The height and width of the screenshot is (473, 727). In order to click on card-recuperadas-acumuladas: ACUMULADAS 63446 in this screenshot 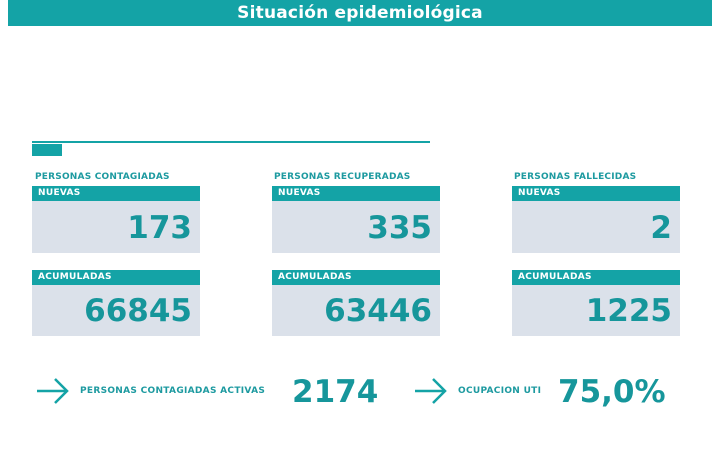, I will do `click(356, 303)`.